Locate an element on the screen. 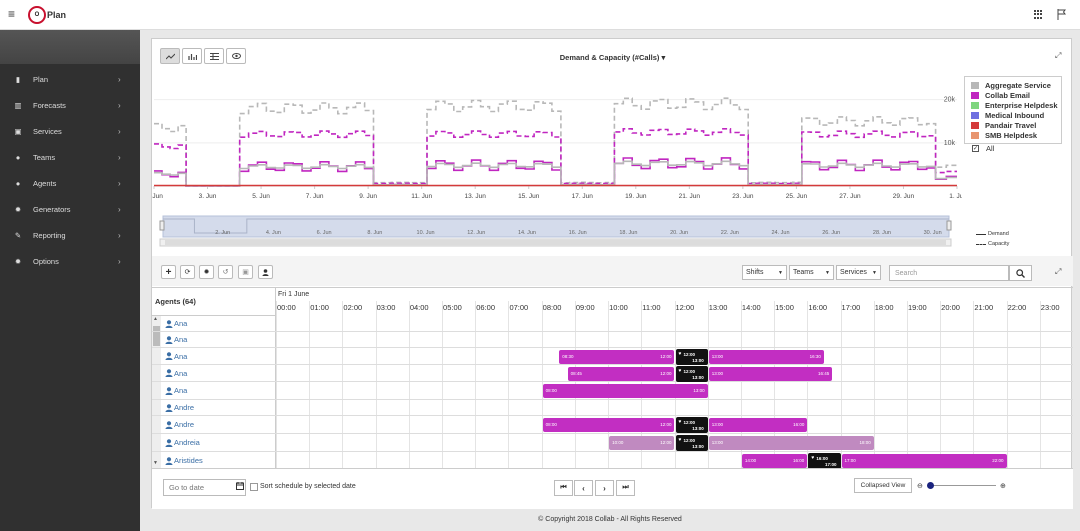 This screenshot has width=1080, height=531. chevron-down-icon: ▼ is located at coordinates (827, 272).